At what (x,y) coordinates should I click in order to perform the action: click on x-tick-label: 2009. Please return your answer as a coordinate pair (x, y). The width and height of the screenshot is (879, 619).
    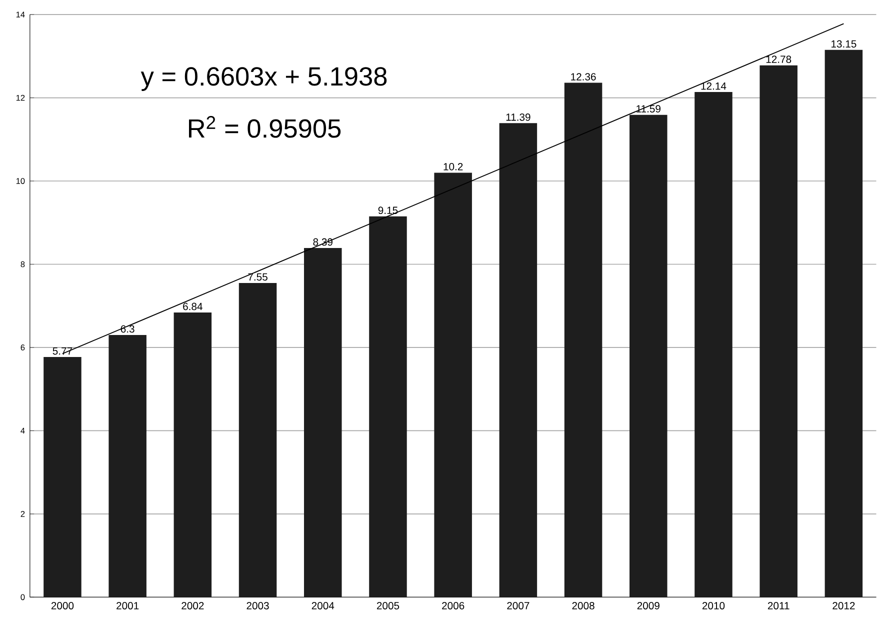
    Looking at the image, I should click on (648, 606).